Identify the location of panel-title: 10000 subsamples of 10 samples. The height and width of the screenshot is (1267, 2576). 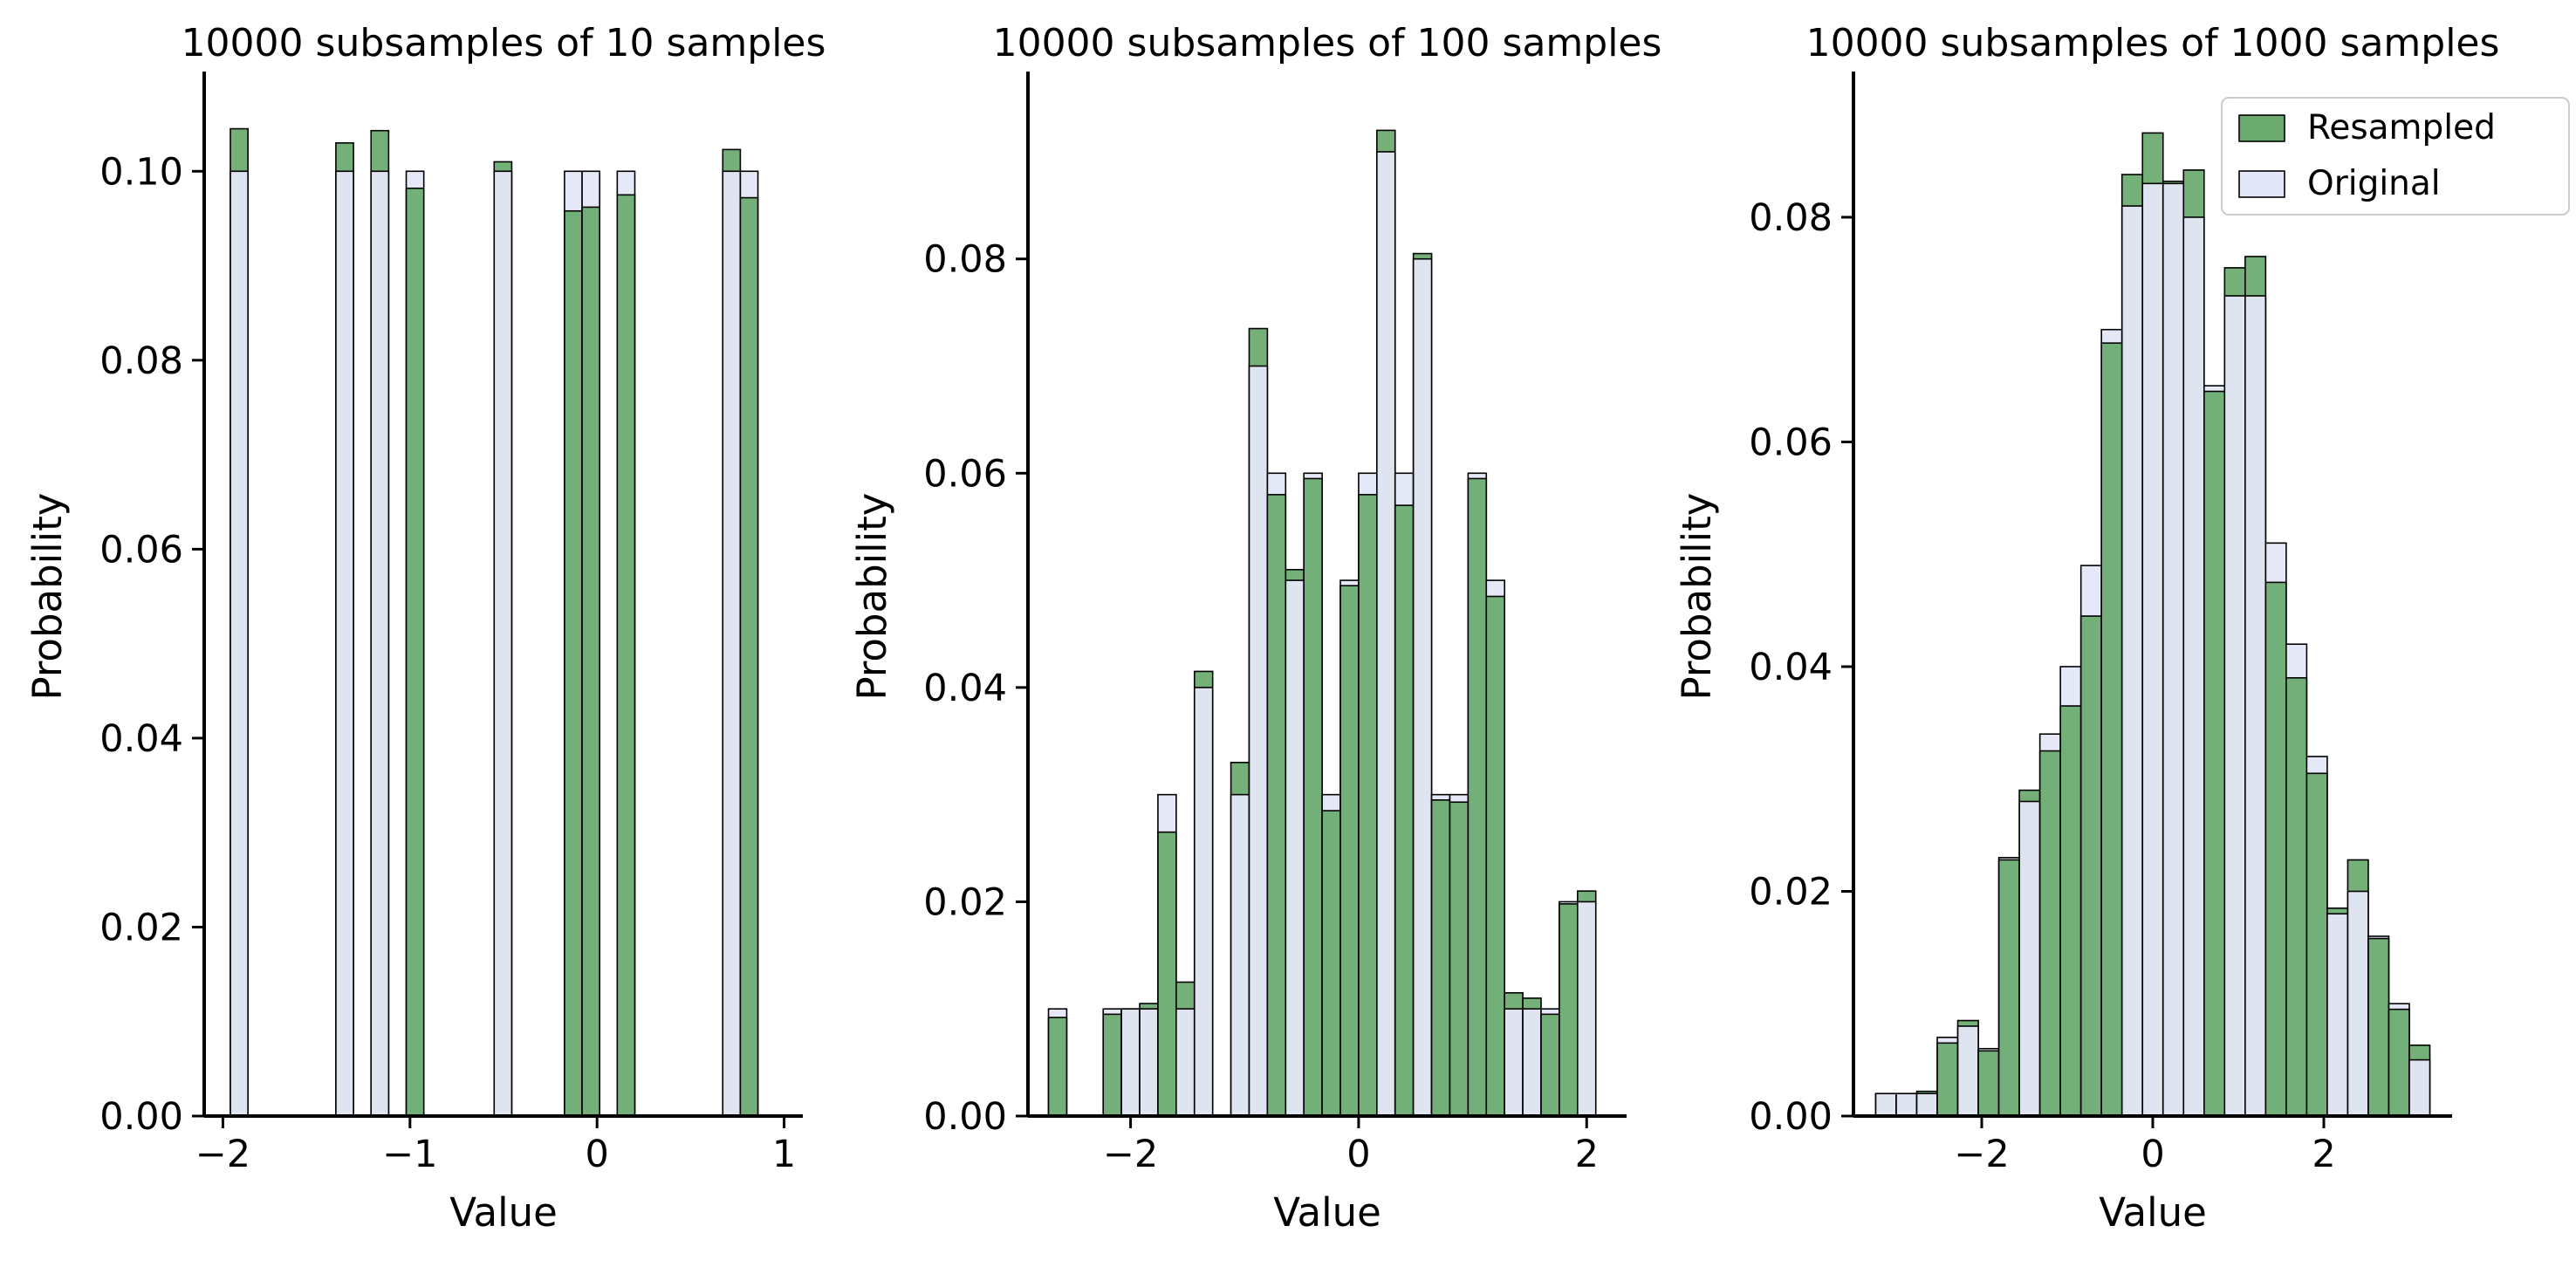
(504, 43).